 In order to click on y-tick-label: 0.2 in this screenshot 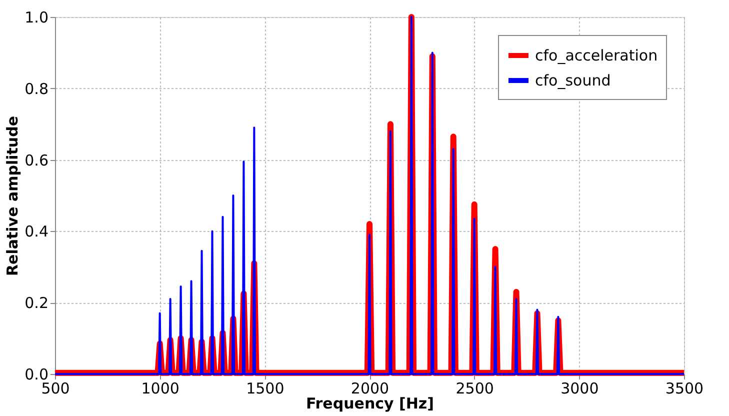, I will do `click(36, 303)`.